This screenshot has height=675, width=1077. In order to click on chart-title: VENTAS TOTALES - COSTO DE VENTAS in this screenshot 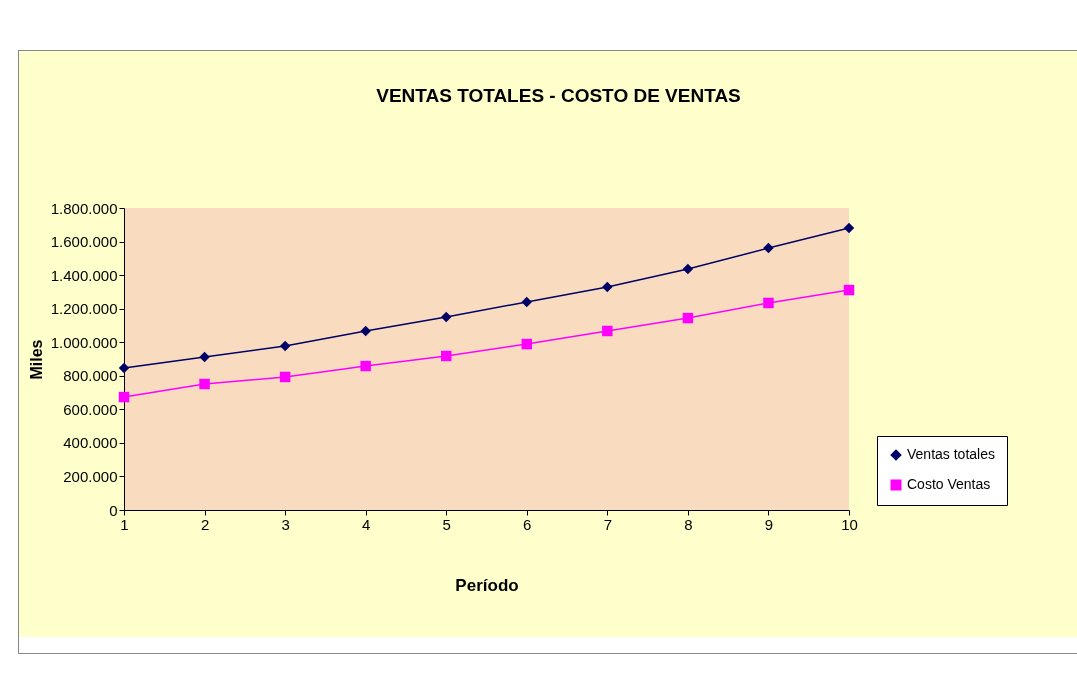, I will do `click(558, 95)`.